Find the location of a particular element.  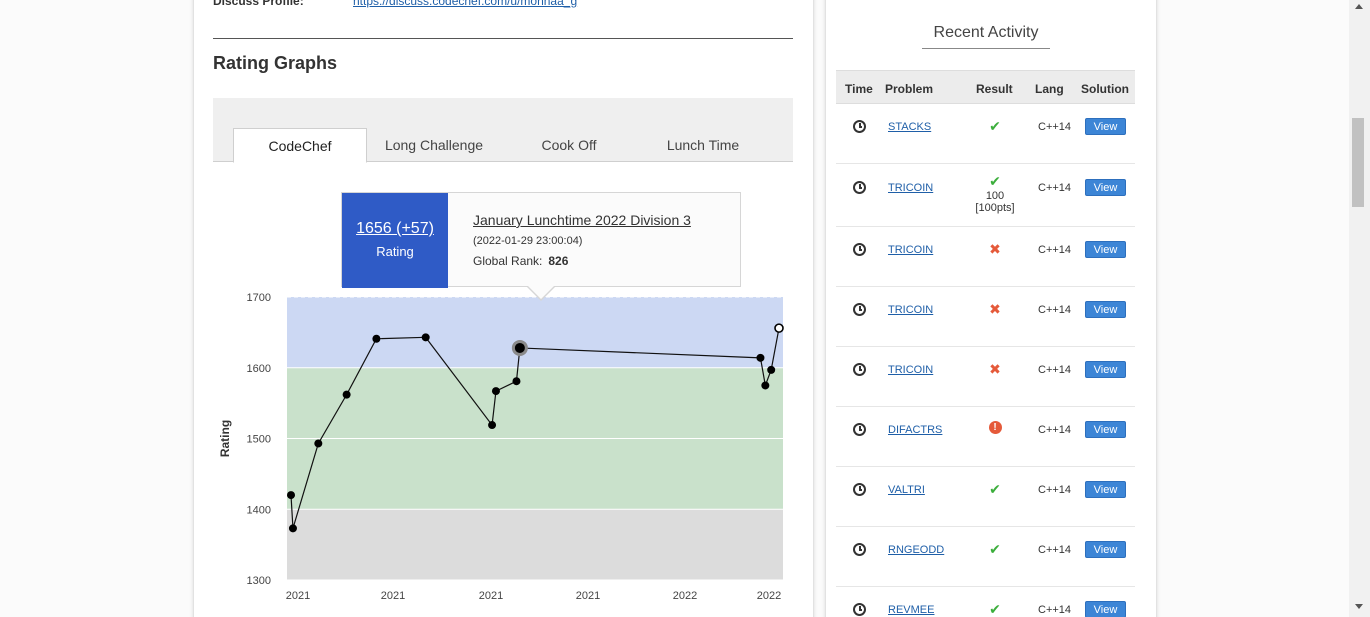

rating-series-line is located at coordinates (535, 428).